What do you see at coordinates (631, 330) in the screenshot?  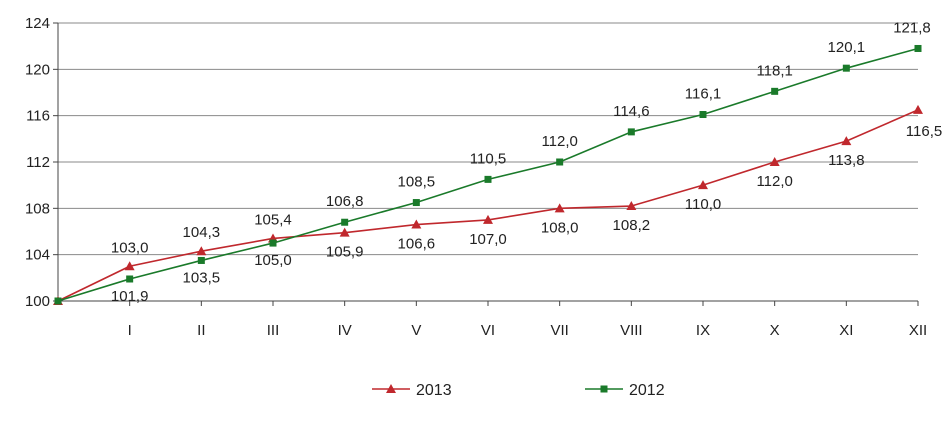 I see `x-tick-label: VIII` at bounding box center [631, 330].